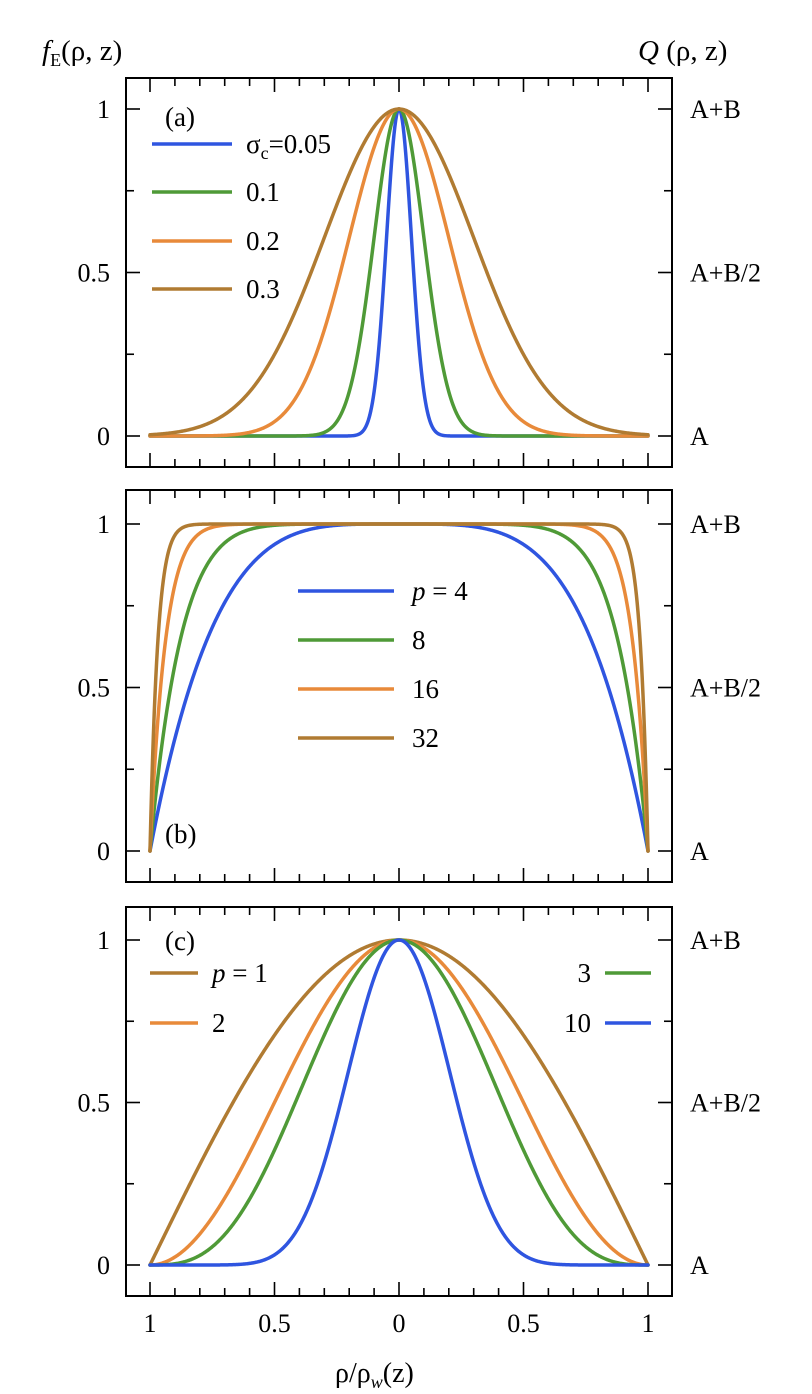 The image size is (812, 1394). I want to click on legend-label-2: 16, so click(425, 689).